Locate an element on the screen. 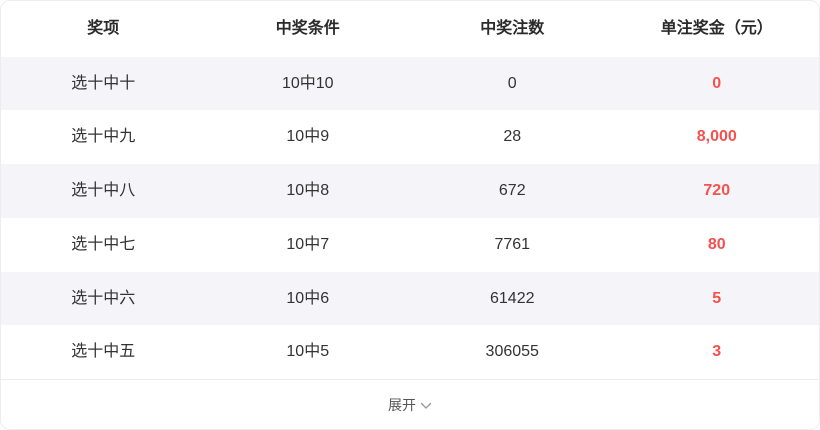  count-cell: 28 is located at coordinates (512, 137).